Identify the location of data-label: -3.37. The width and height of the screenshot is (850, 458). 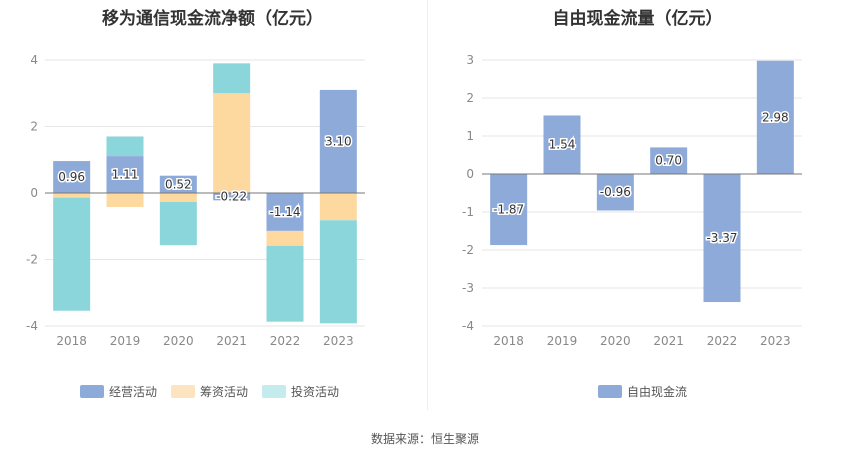
(721, 238).